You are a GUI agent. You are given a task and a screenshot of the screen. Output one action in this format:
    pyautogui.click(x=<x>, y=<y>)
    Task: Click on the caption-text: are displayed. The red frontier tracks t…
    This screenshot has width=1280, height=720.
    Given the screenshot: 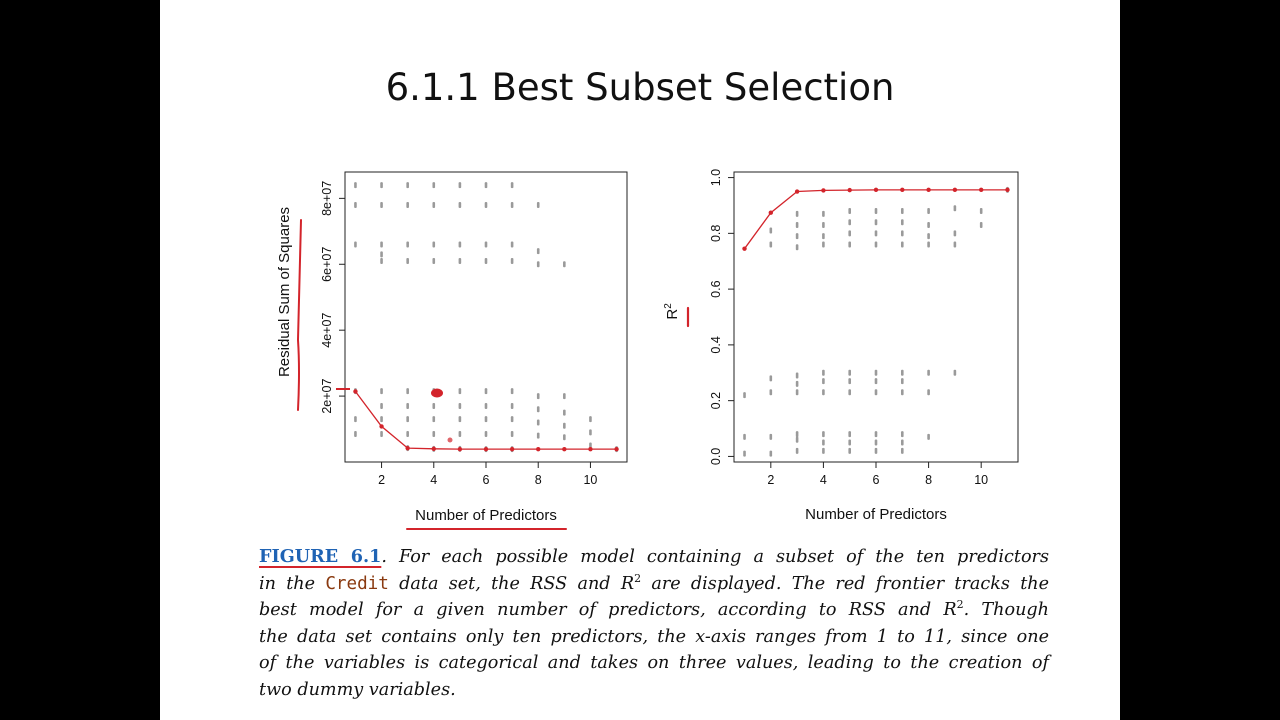 What is the action you would take?
    pyautogui.click(x=845, y=583)
    